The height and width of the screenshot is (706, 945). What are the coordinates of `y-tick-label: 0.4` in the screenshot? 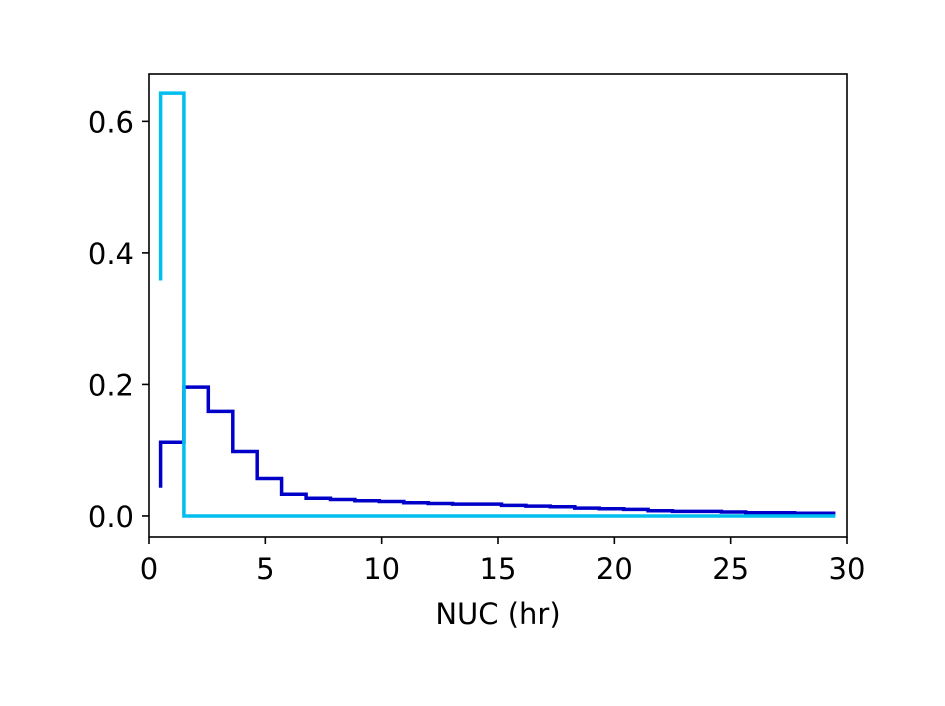 It's located at (111, 254).